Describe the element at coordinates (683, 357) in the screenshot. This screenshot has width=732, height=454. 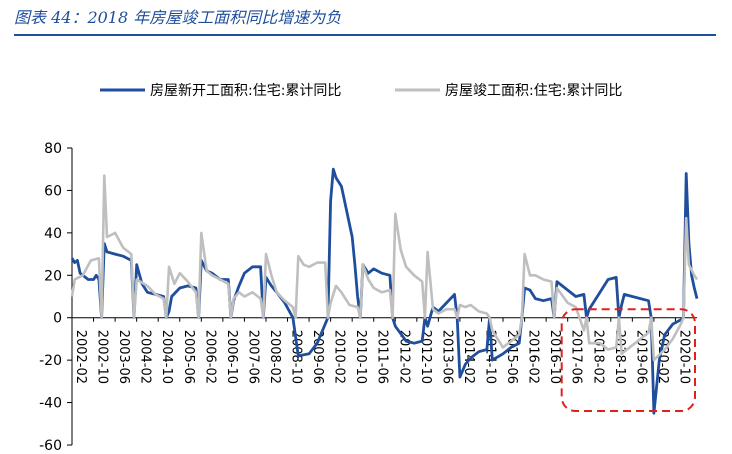
I see `x-tick-label: 2020-10` at that location.